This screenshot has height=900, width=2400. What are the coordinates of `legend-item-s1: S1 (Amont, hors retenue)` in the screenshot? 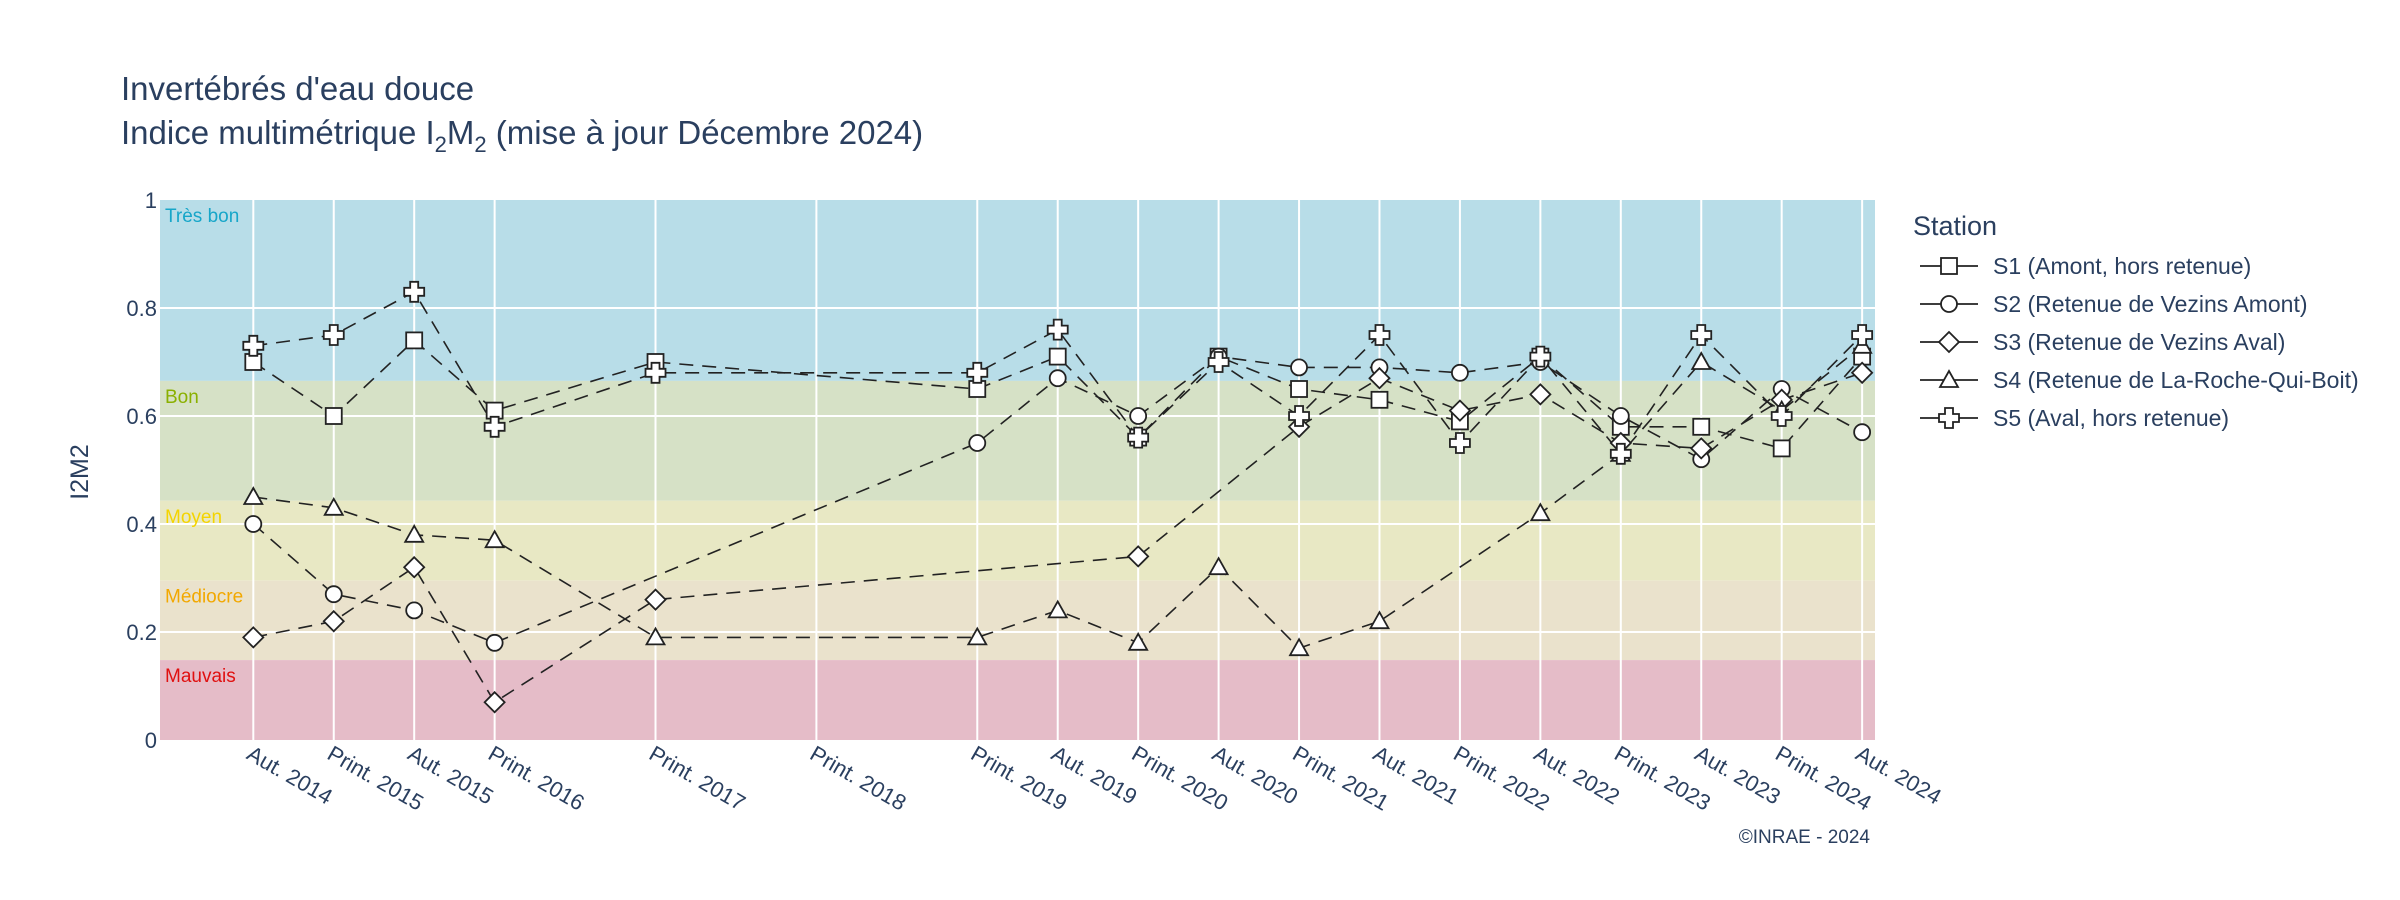 It's located at (2085, 266).